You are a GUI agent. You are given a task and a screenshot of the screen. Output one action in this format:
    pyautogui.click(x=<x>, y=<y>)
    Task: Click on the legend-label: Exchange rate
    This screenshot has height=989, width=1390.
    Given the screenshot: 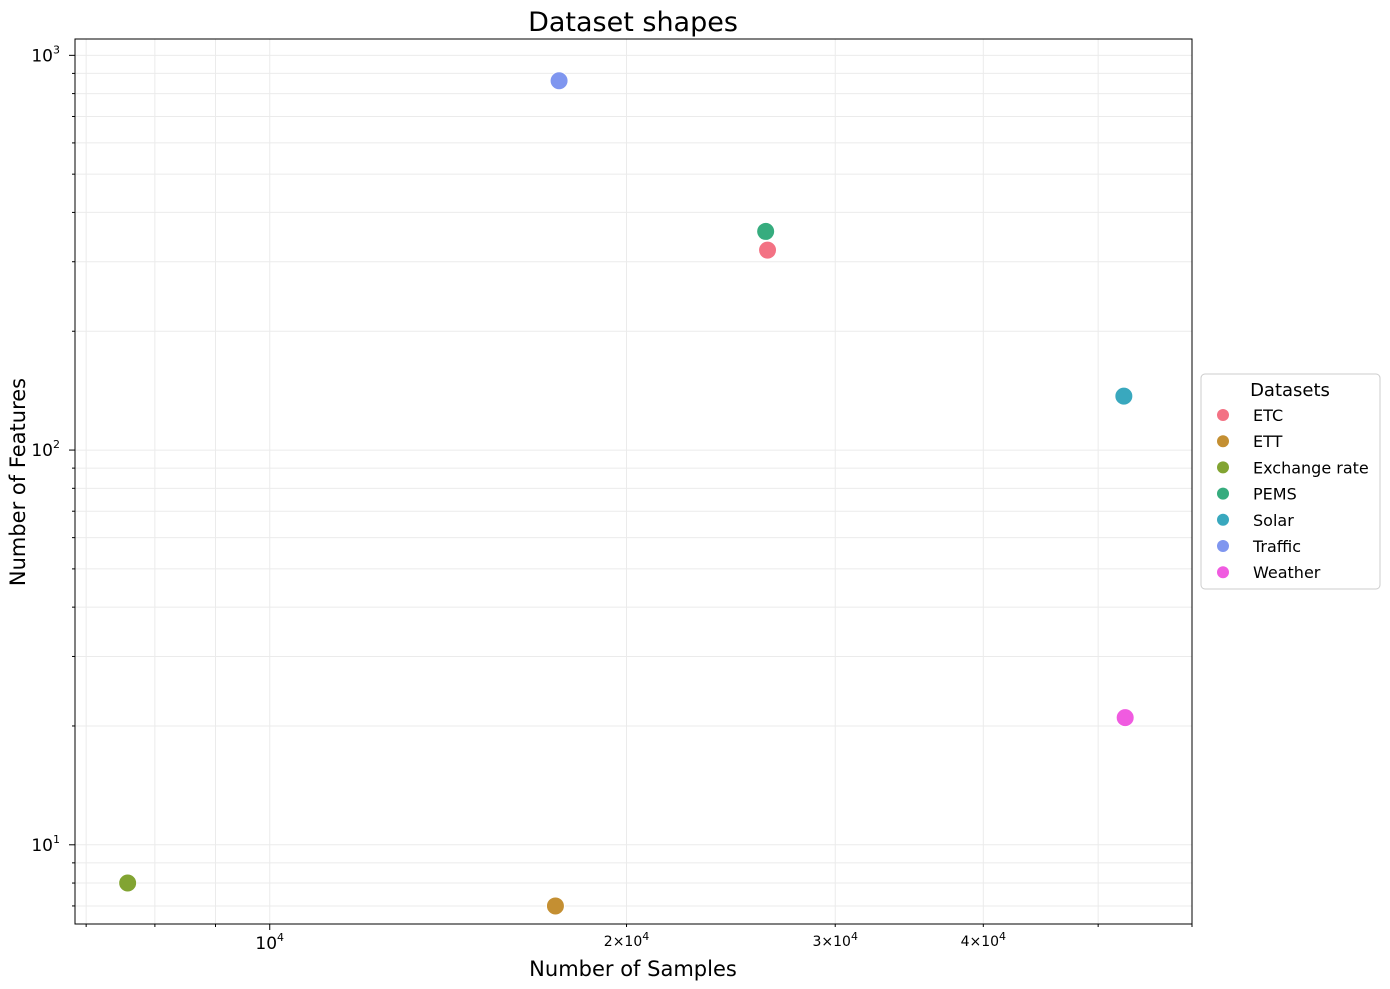 What is the action you would take?
    pyautogui.click(x=1311, y=467)
    